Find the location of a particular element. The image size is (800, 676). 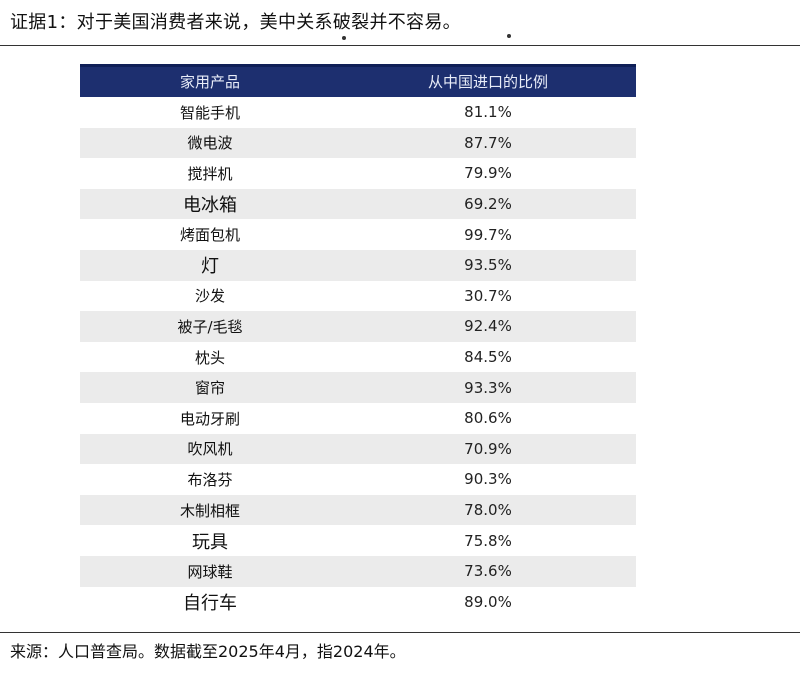

product-cell: 灯 is located at coordinates (210, 267).